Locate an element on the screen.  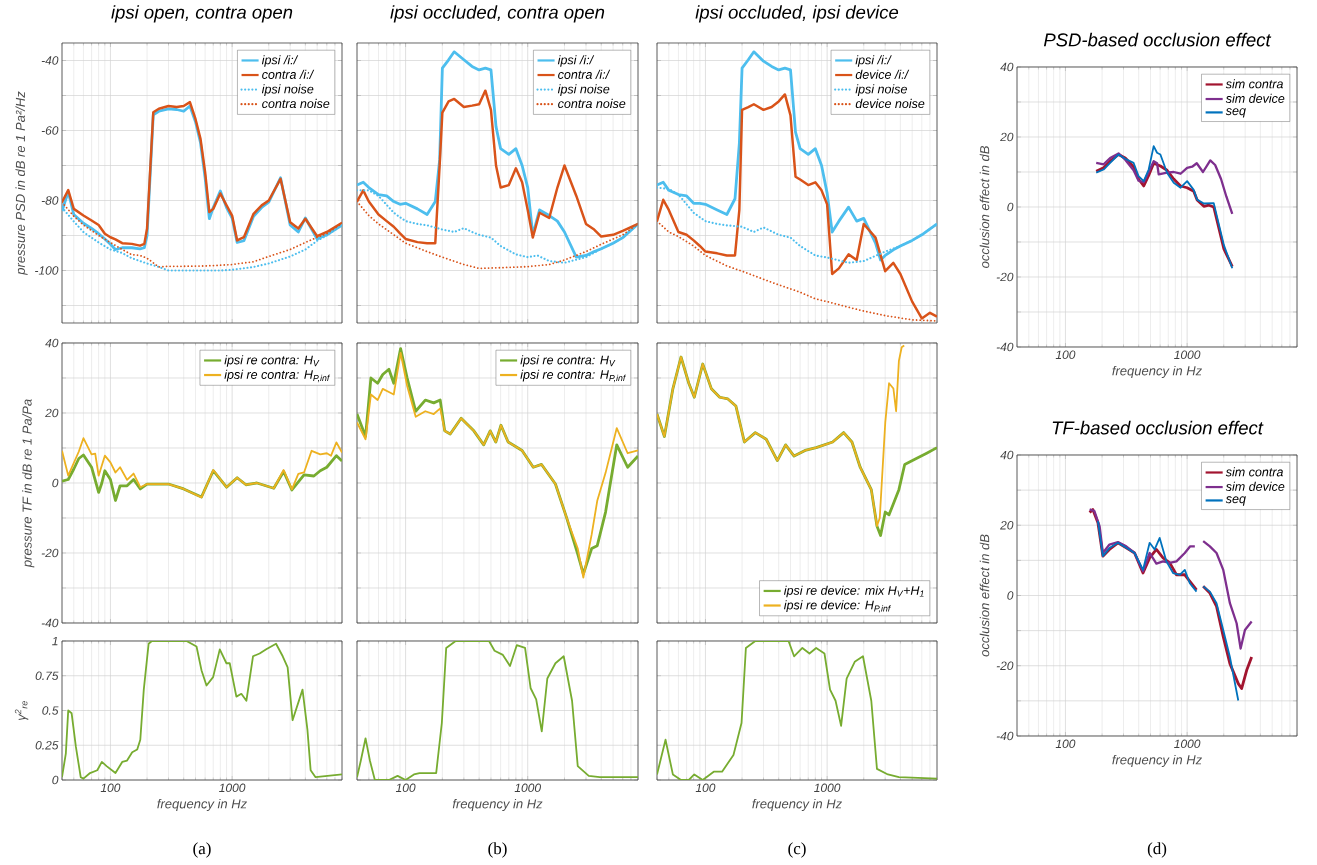
text: (d) is located at coordinates (1157, 850).